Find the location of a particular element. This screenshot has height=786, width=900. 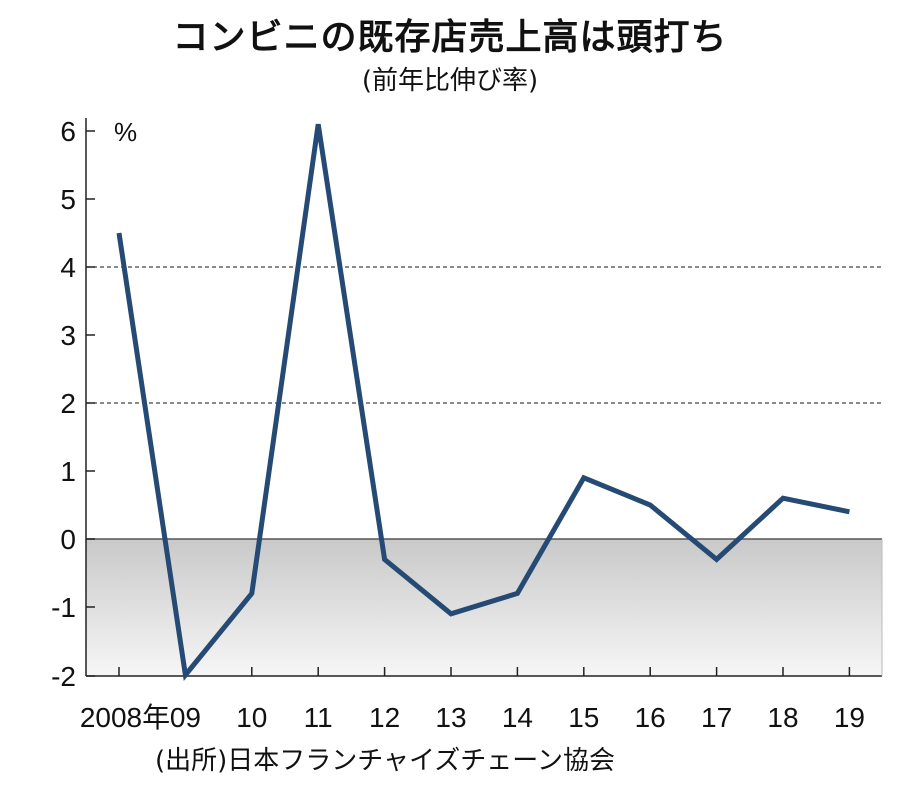

x-tick-label: 10 is located at coordinates (251, 717).